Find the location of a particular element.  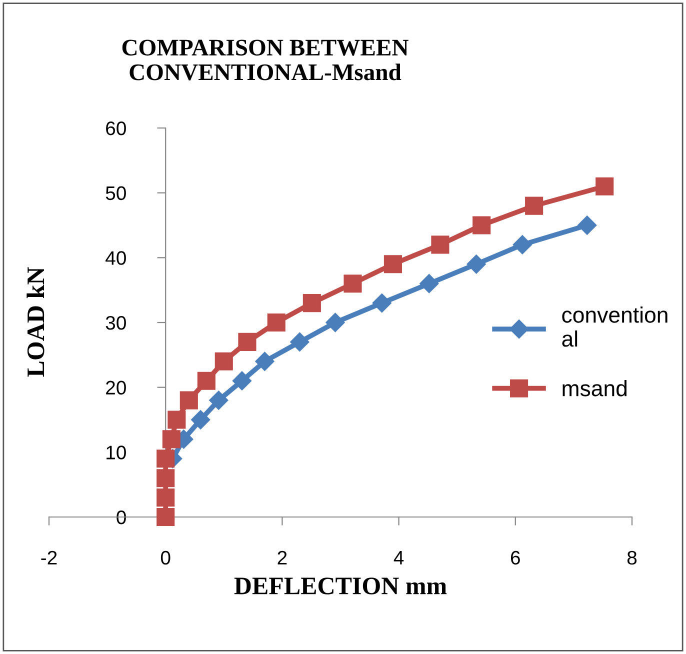

x-tick-label: 4 is located at coordinates (399, 557).